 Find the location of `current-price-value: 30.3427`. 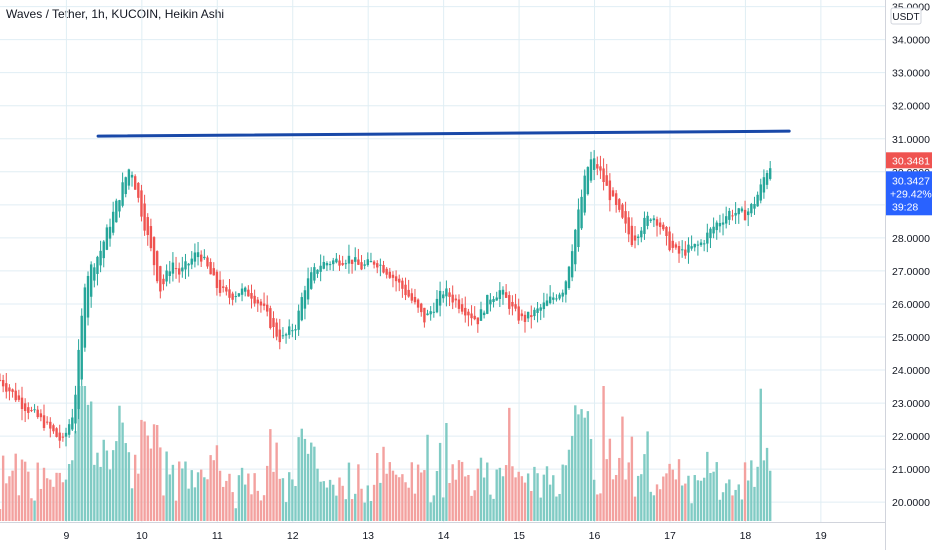

current-price-value: 30.3427 is located at coordinates (911, 181).